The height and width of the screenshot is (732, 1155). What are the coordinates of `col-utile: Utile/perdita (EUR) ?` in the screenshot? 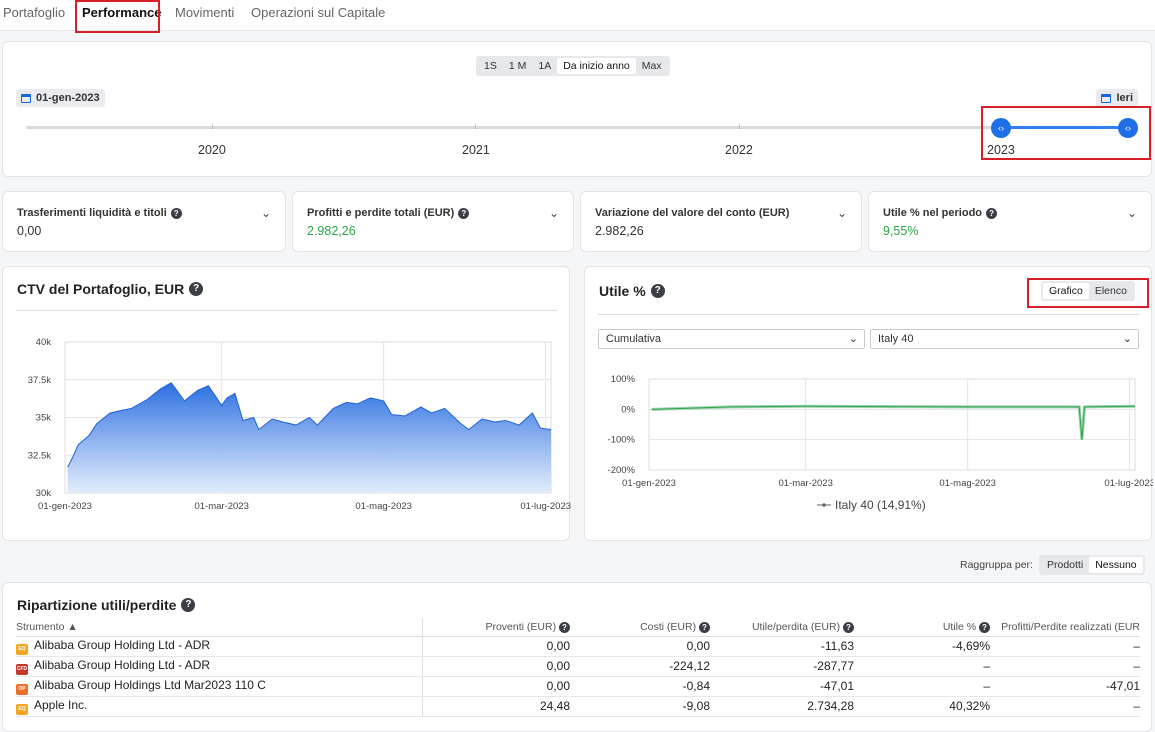 It's located at (782, 627).